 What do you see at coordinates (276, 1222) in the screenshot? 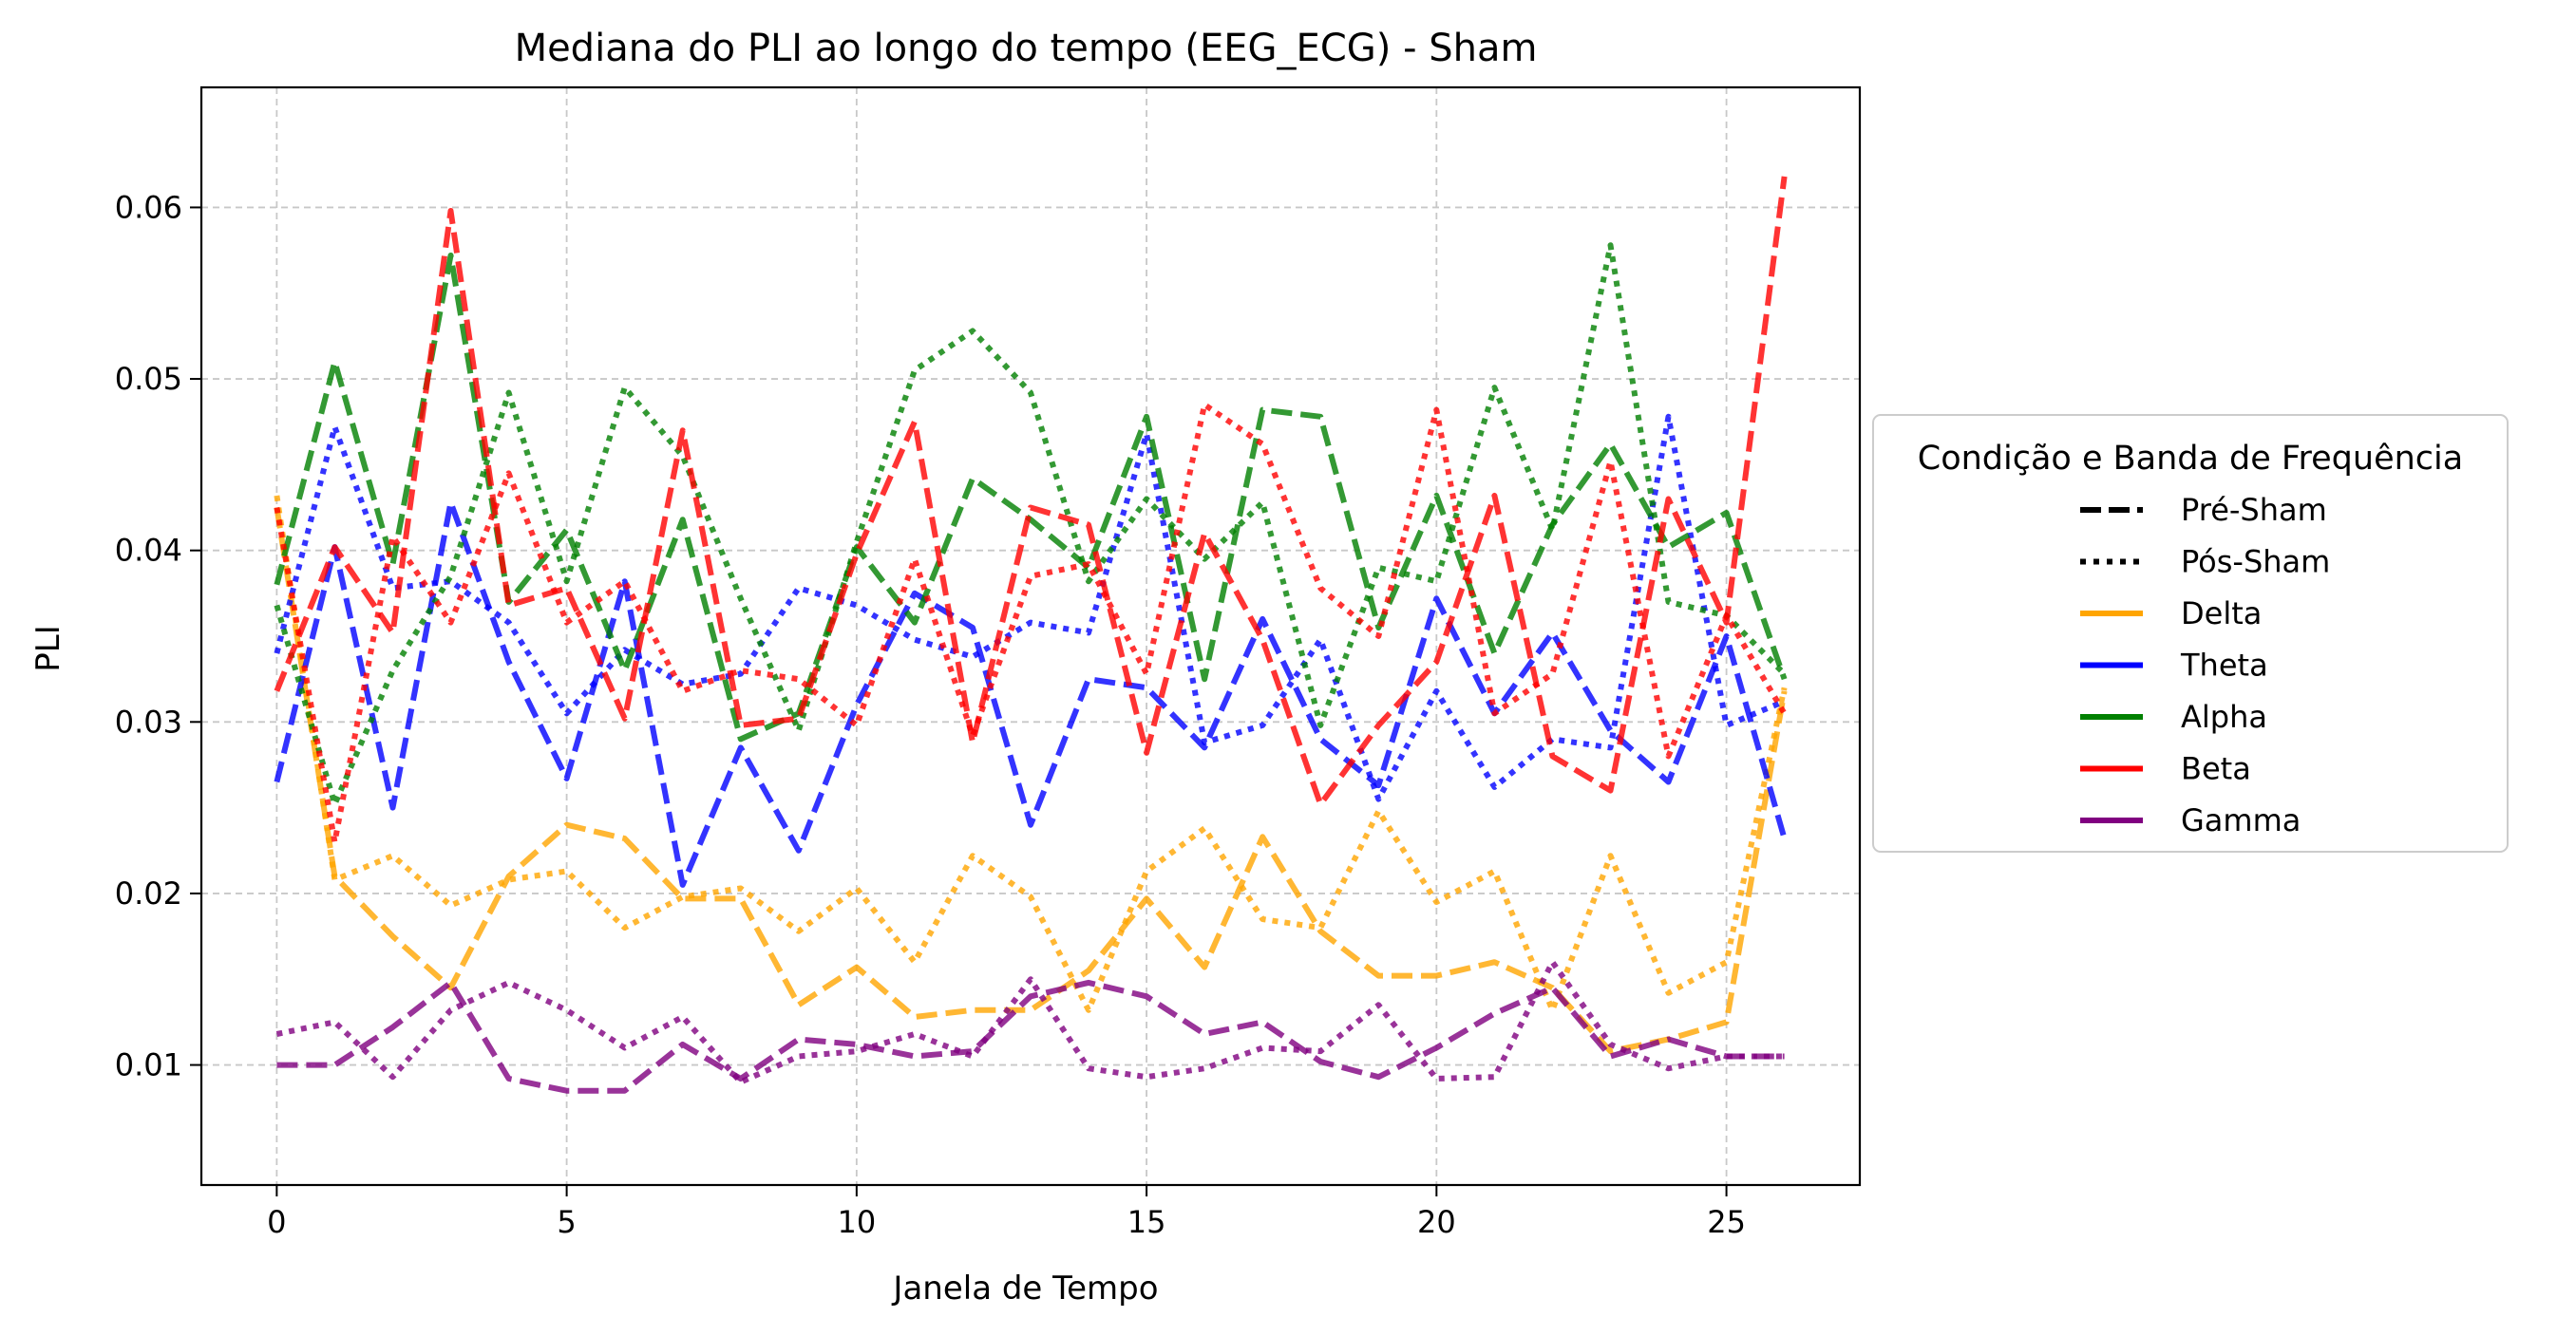
I see `x-tick-label: 0` at bounding box center [276, 1222].